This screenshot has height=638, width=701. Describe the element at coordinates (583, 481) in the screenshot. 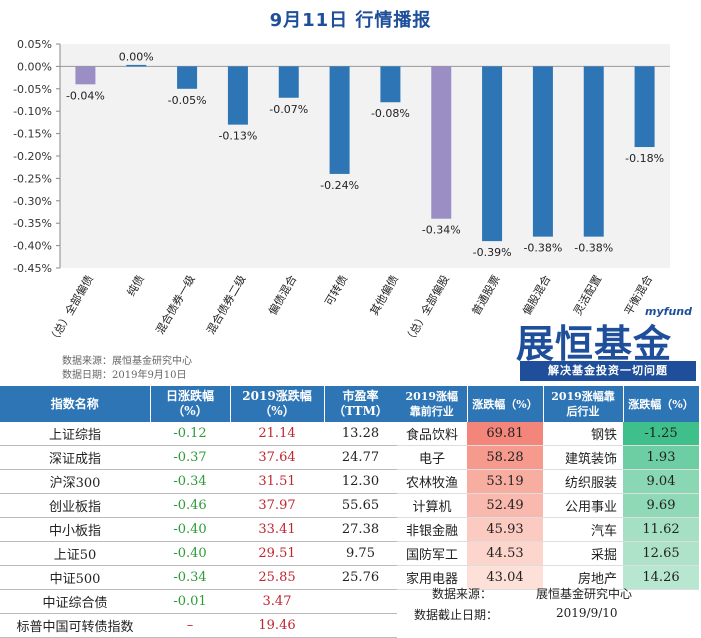

I see `industry-bottom-name: 纺织服装` at that location.